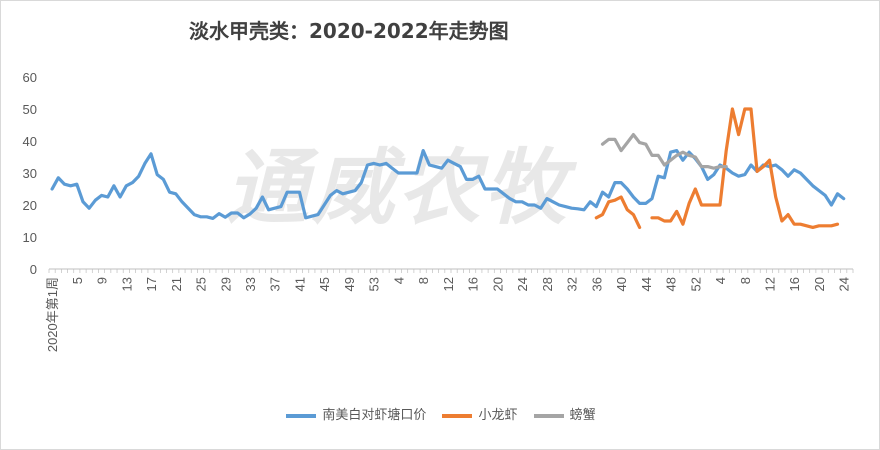 The width and height of the screenshot is (880, 450). What do you see at coordinates (201, 284) in the screenshot?
I see `x-tick-label: 25` at bounding box center [201, 284].